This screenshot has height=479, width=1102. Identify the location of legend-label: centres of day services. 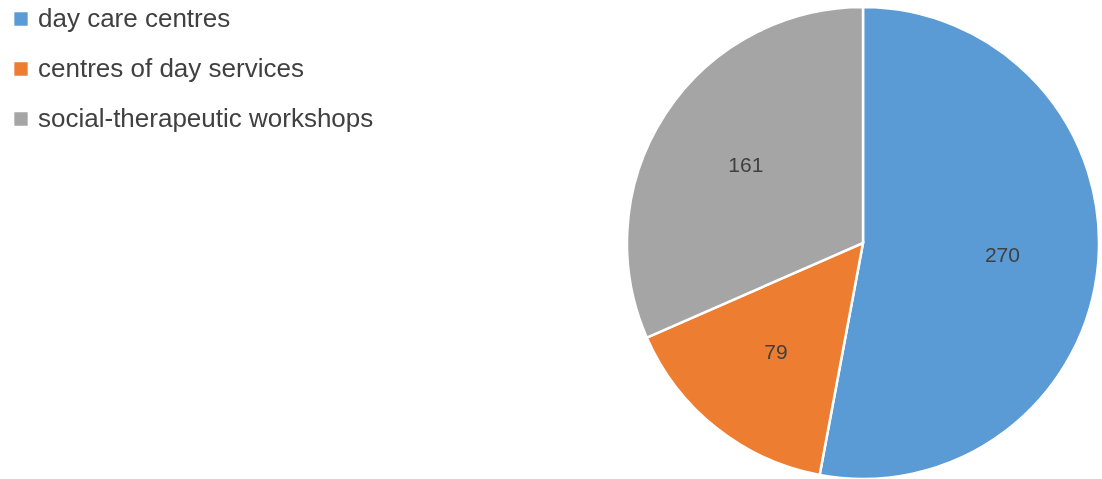
(171, 68).